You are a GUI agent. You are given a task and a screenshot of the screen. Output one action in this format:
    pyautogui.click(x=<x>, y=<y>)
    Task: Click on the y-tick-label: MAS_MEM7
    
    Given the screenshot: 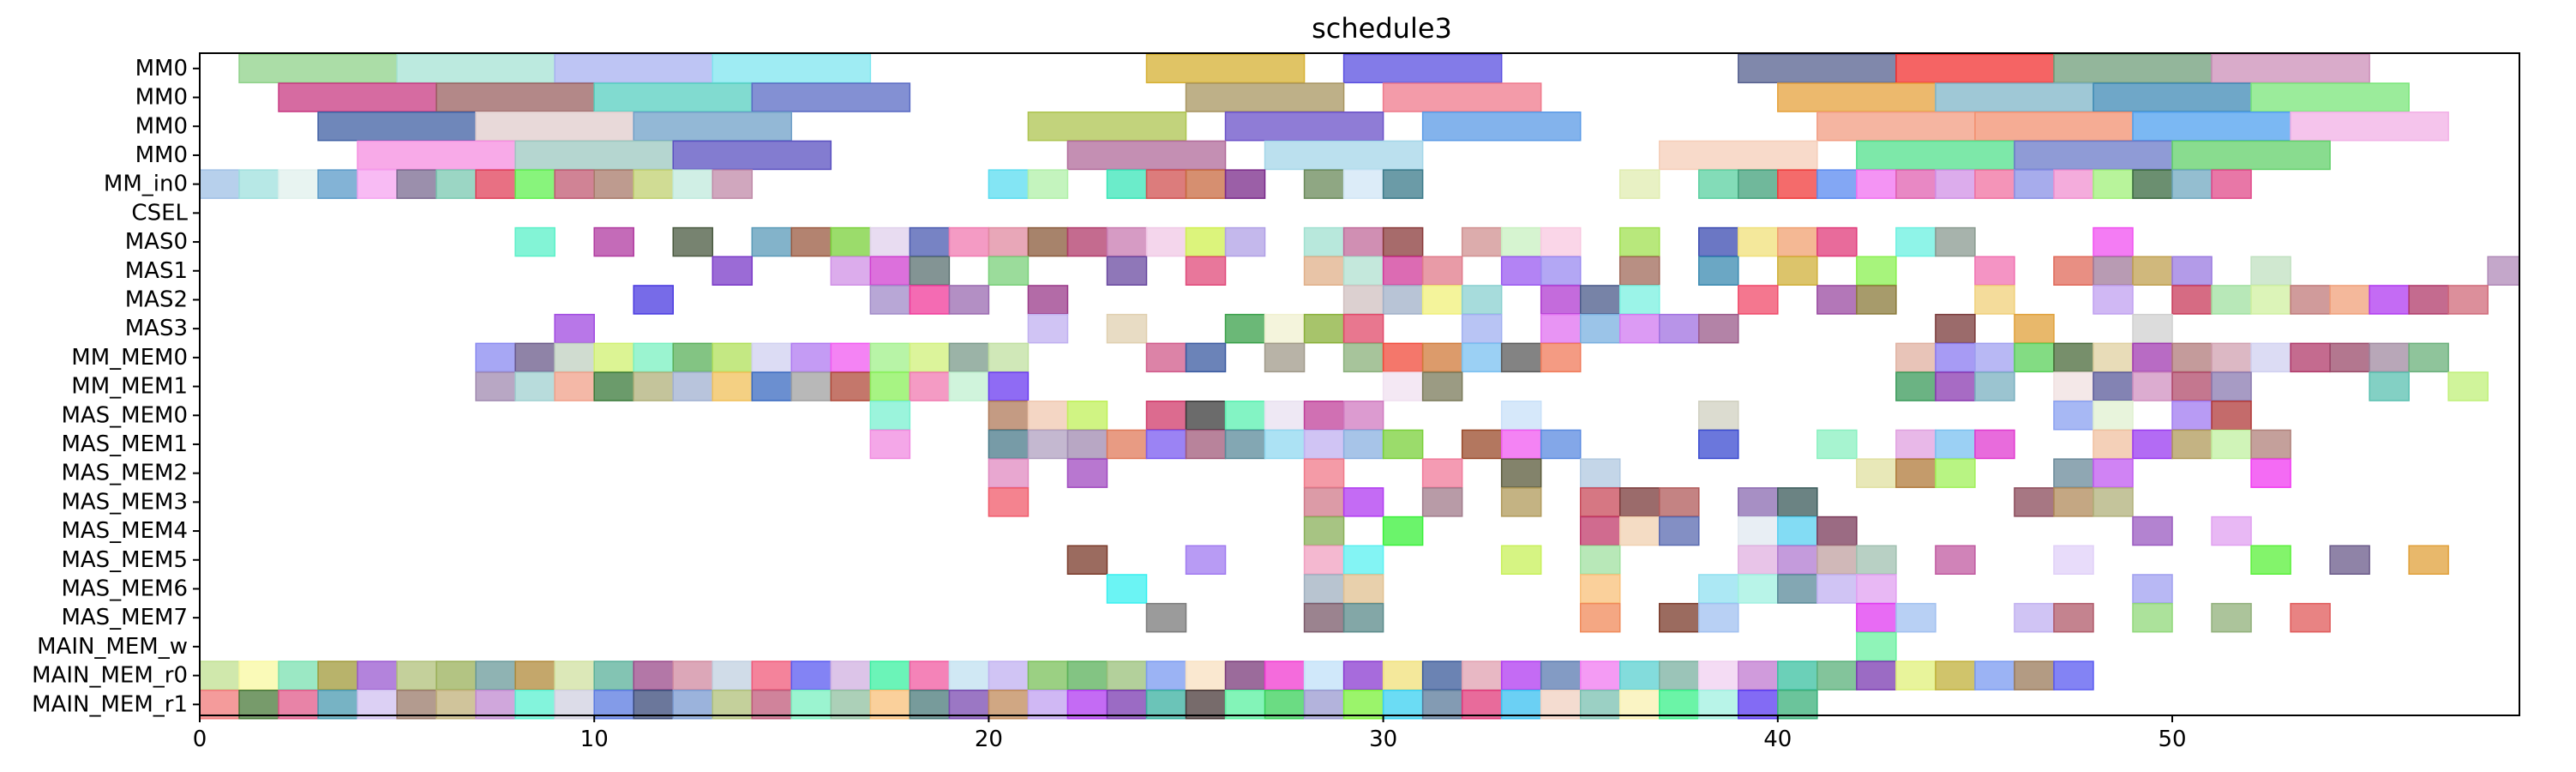 What is the action you would take?
    pyautogui.click(x=124, y=617)
    